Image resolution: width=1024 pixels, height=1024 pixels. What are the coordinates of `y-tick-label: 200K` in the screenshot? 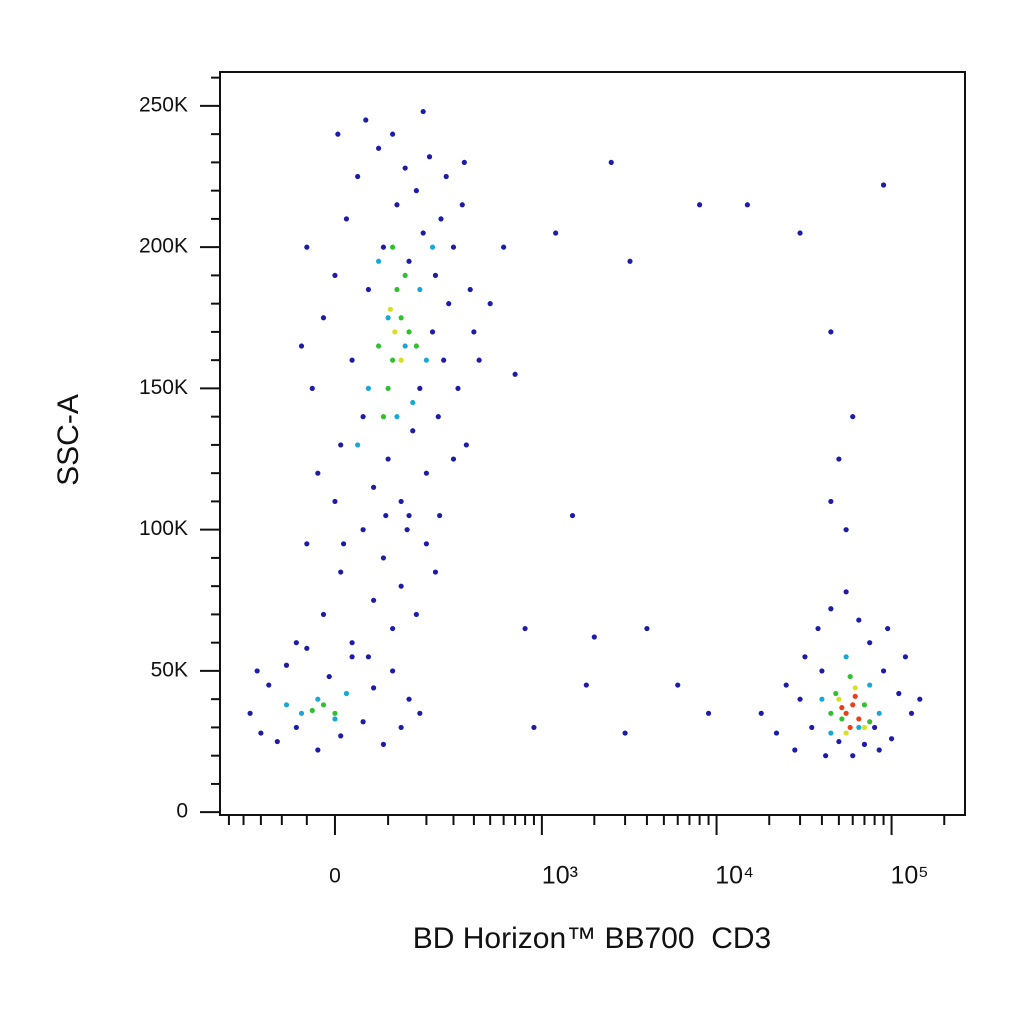 It's located at (163, 246).